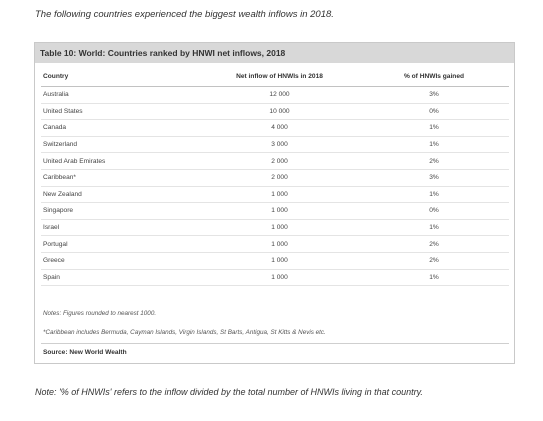 The width and height of the screenshot is (543, 421). Describe the element at coordinates (120, 211) in the screenshot. I see `country-cell: Singapore` at that location.